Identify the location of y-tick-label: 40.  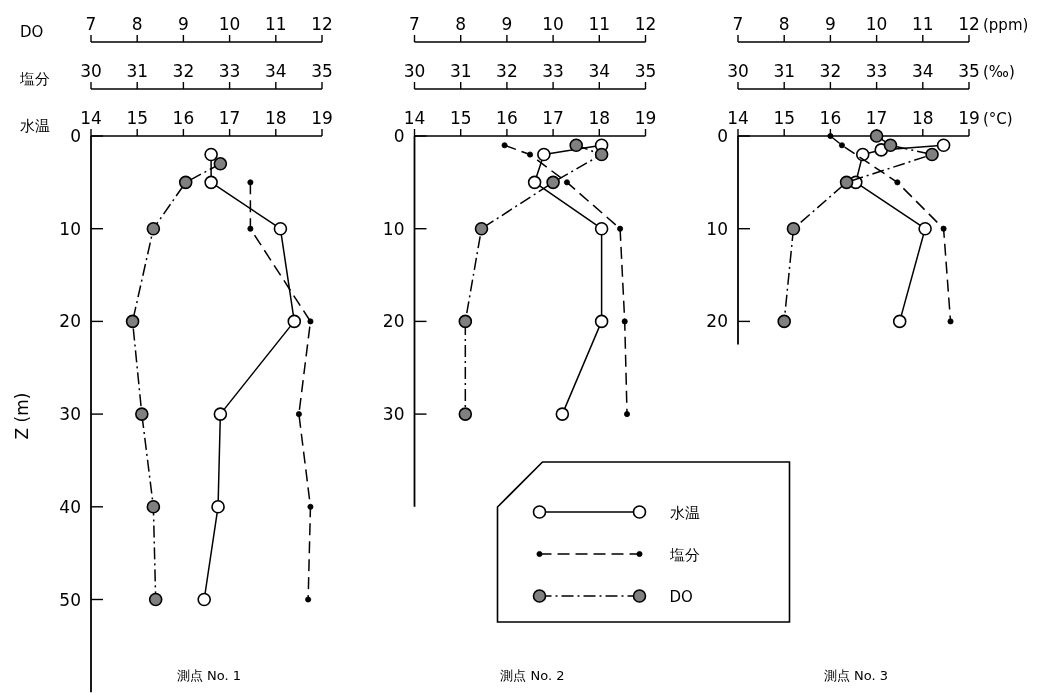
(70, 506).